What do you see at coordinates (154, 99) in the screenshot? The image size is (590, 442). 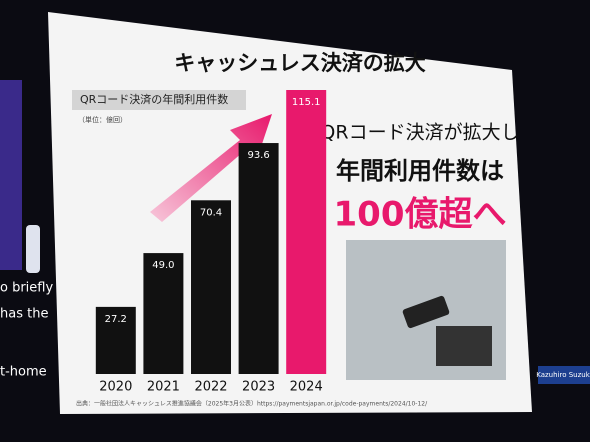 I see `chart-title: QRコード決済の年間利用件数` at bounding box center [154, 99].